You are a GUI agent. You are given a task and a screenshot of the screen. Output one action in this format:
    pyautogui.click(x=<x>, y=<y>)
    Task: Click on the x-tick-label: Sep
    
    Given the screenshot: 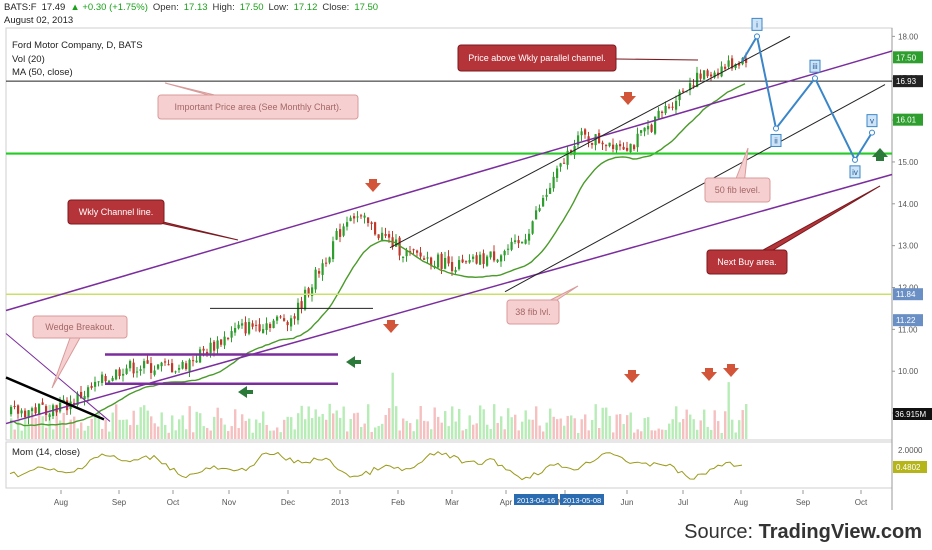 What is the action you would take?
    pyautogui.click(x=803, y=502)
    